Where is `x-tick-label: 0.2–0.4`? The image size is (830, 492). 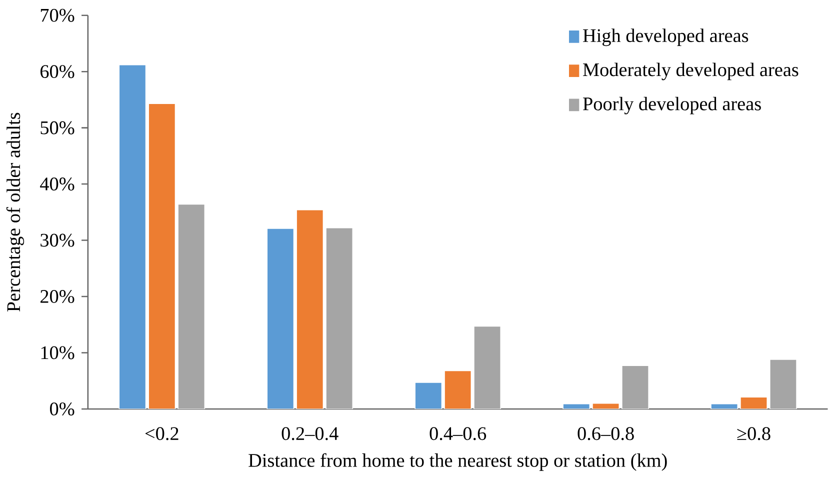
x-tick-label: 0.2–0.4 is located at coordinates (310, 433).